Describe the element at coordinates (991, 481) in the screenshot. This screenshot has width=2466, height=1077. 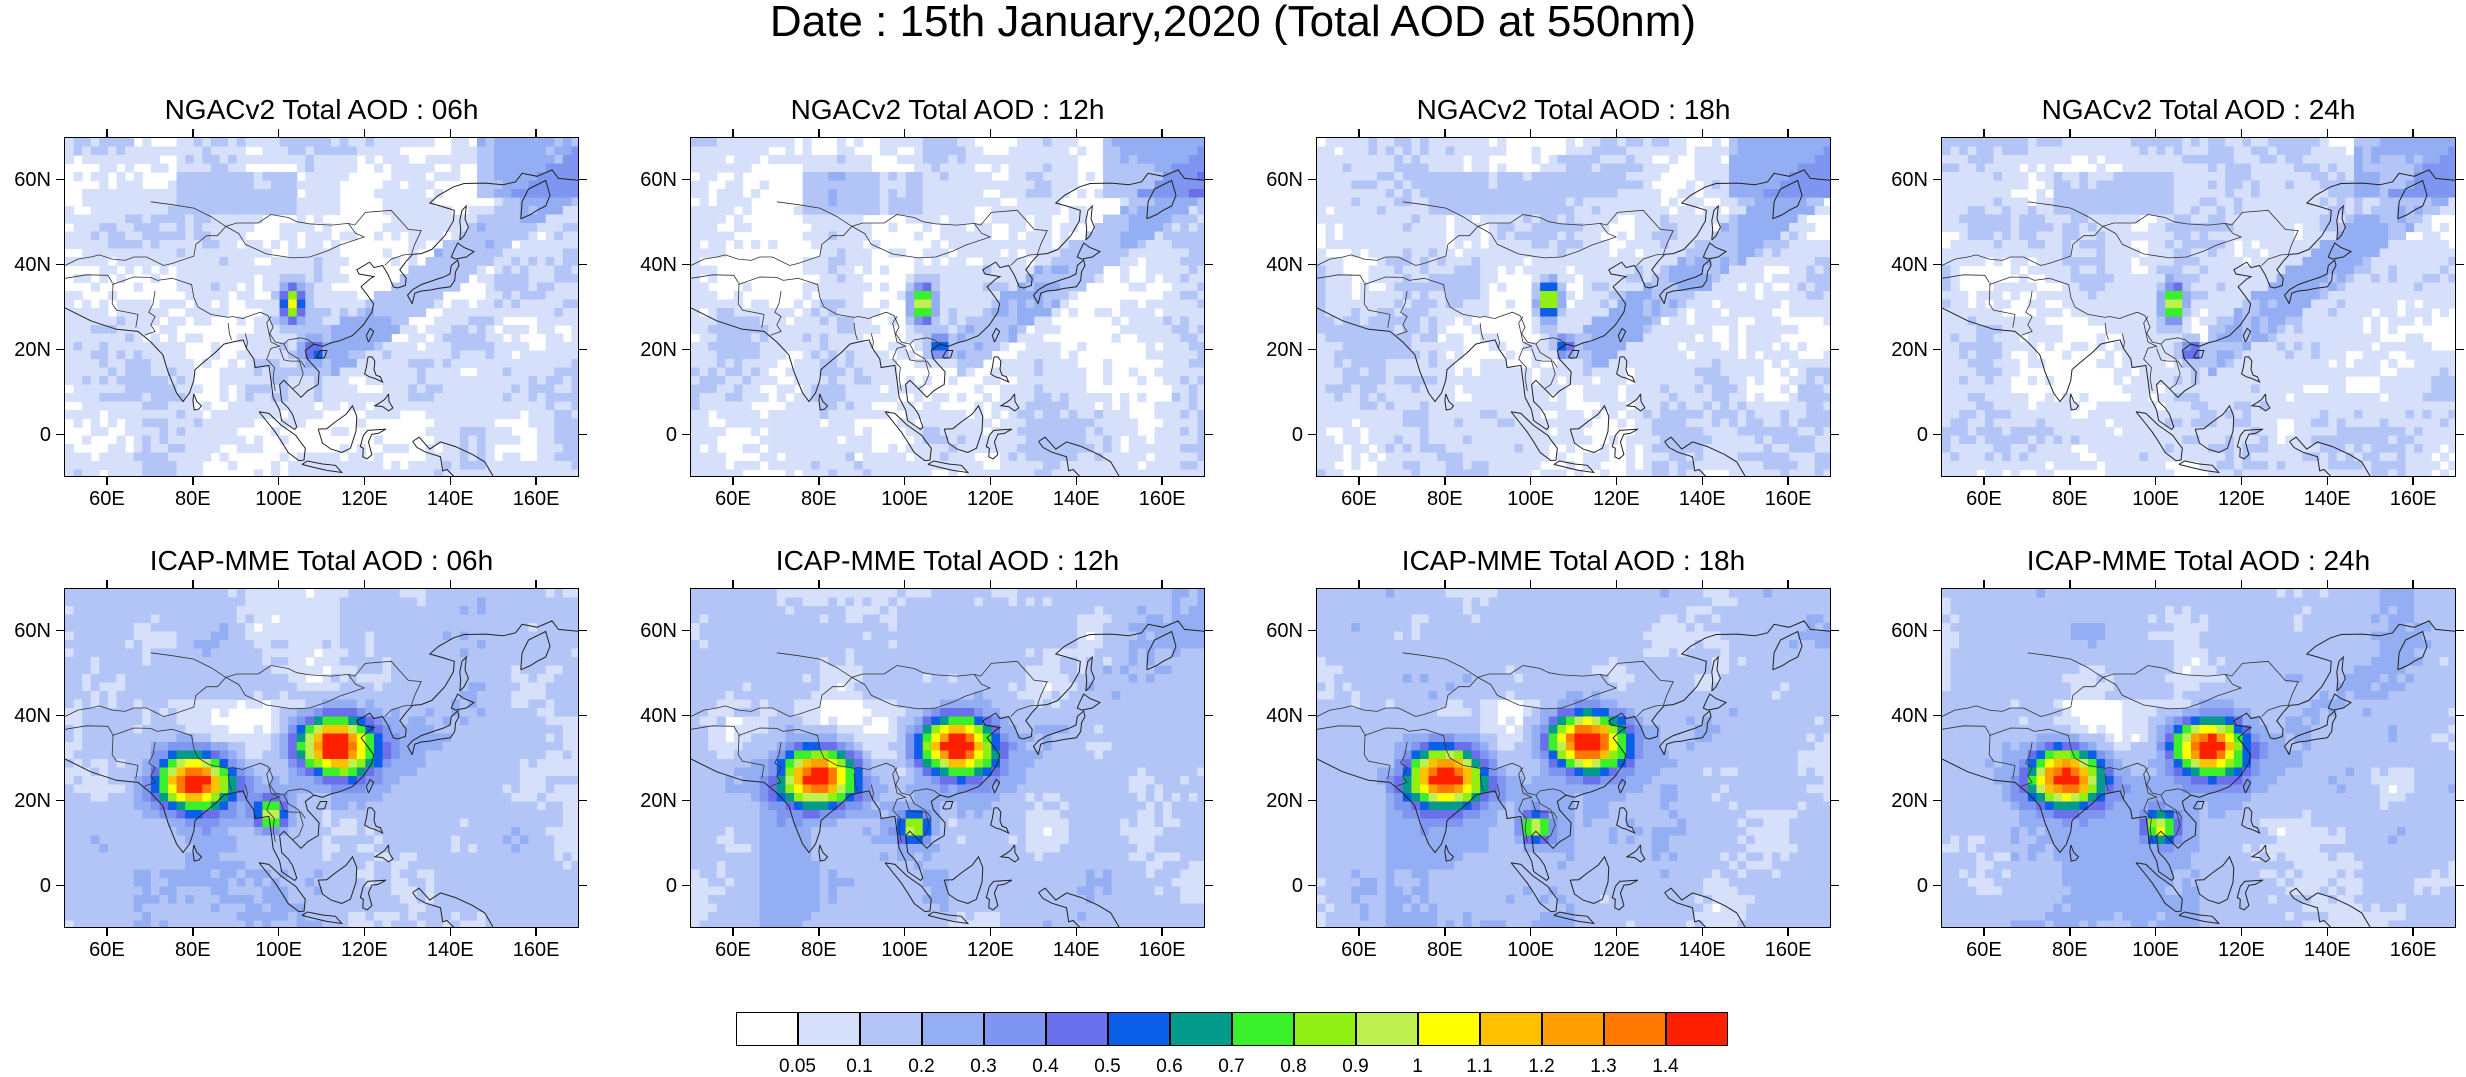
I see `x-major-tick` at that location.